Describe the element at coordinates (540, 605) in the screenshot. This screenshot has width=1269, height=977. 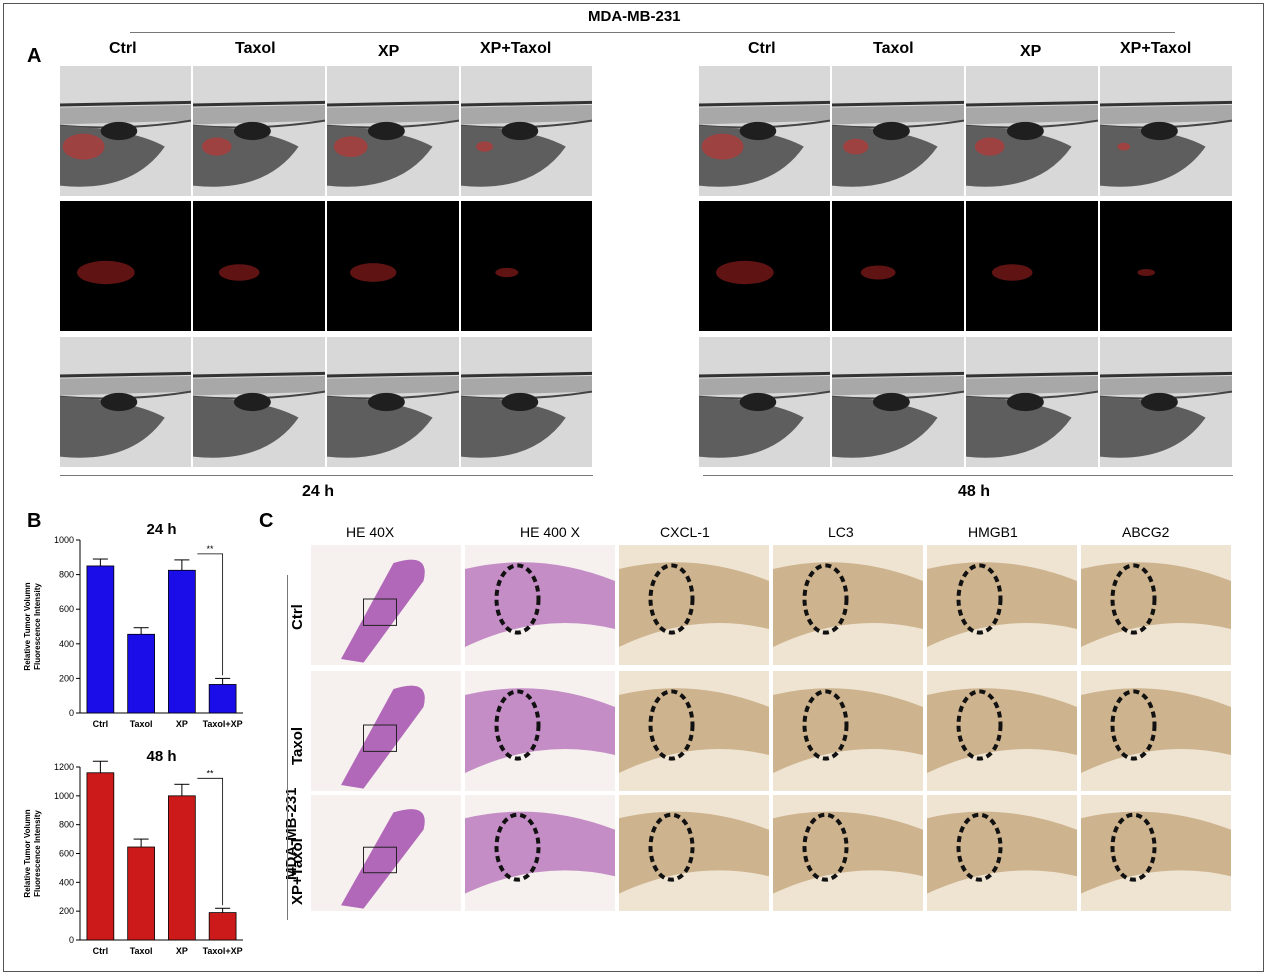
I see `c-tile-ctrl-he400` at that location.